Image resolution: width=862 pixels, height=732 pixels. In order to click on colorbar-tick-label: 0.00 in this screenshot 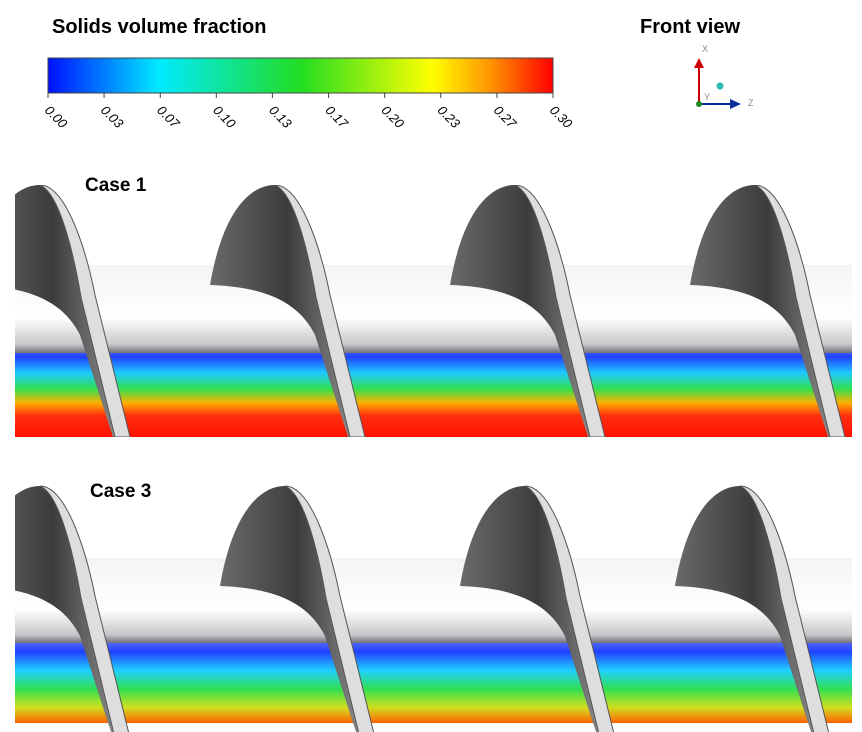, I will do `click(56, 117)`.